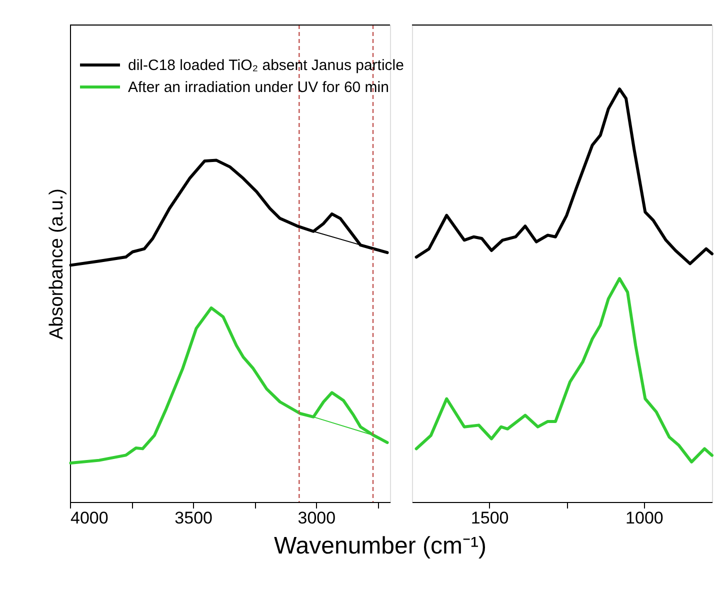 The height and width of the screenshot is (592, 718). Describe the element at coordinates (89, 518) in the screenshot. I see `x-tick-label: 4000` at that location.